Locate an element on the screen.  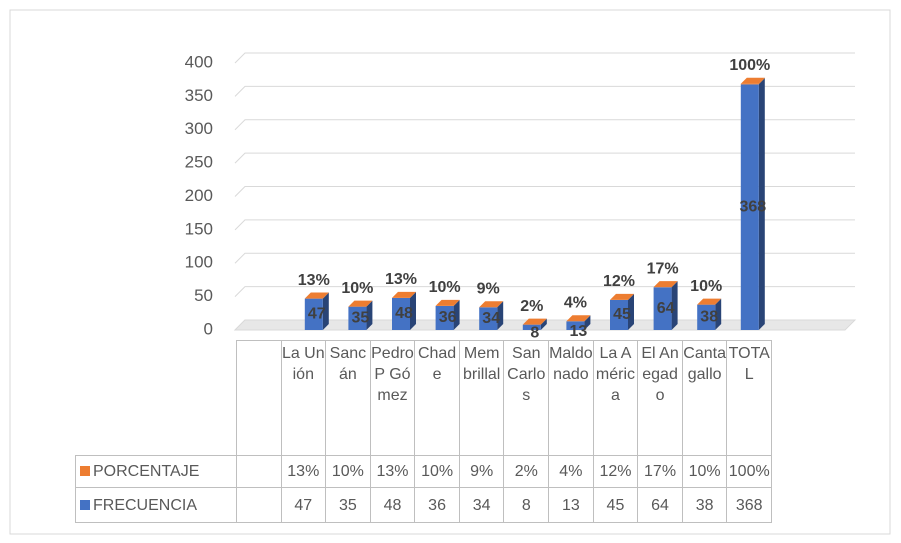
table-value: 36 is located at coordinates (437, 505).